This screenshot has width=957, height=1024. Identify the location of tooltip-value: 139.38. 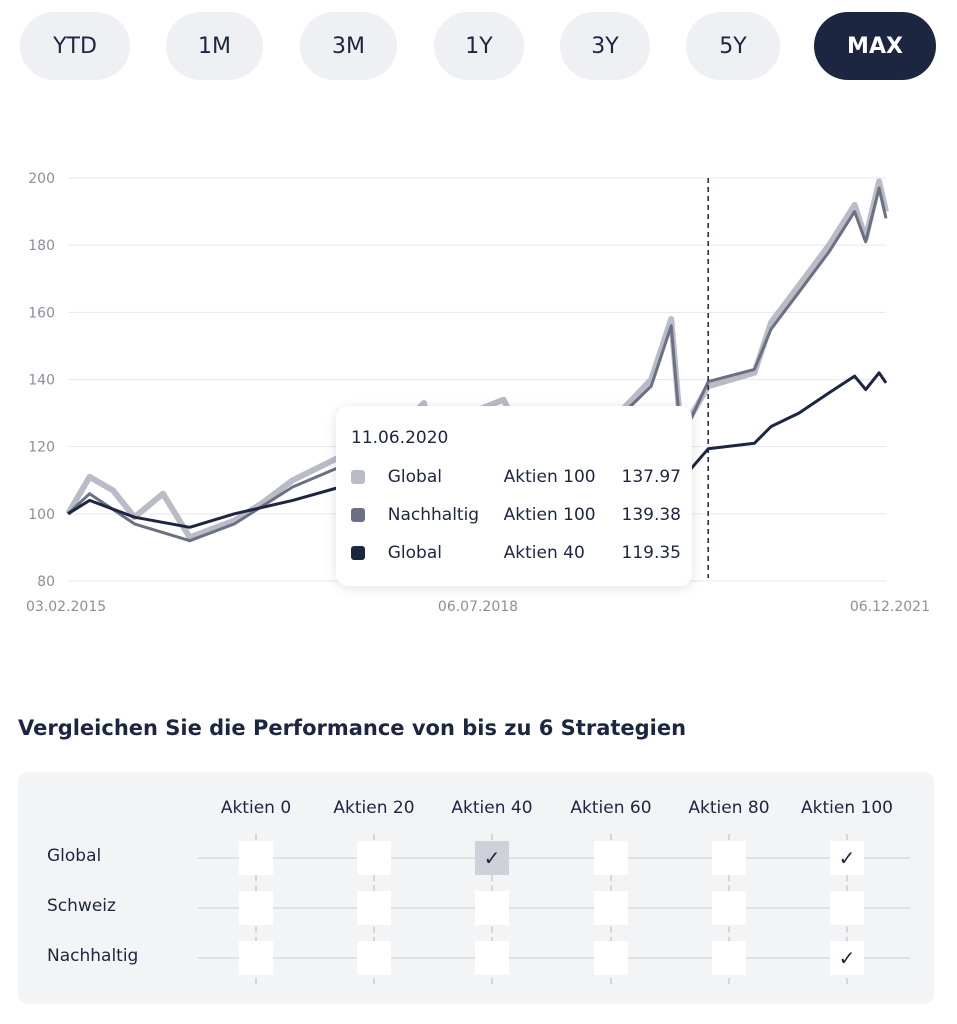
(651, 515).